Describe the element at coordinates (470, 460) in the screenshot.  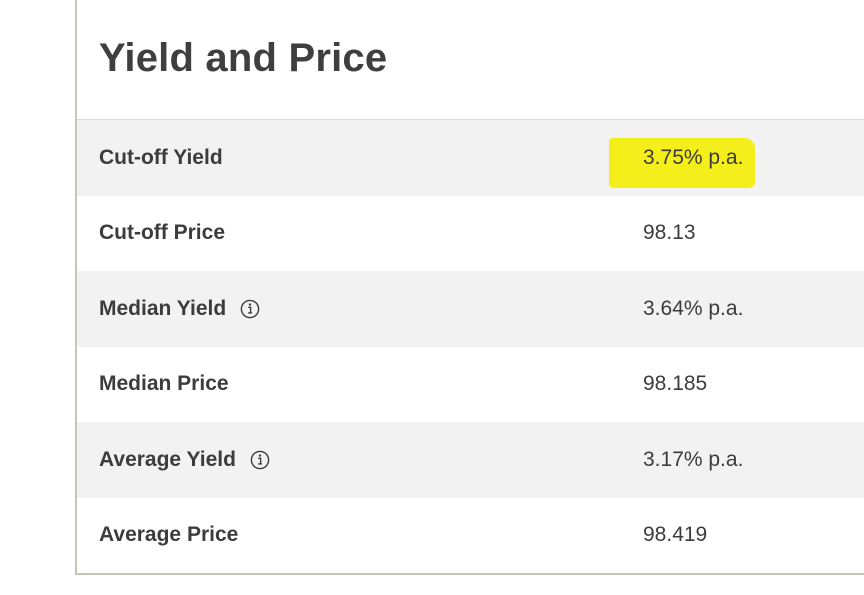
I see `table-row-average-yield: Average Yield 3.17% p.a.` at that location.